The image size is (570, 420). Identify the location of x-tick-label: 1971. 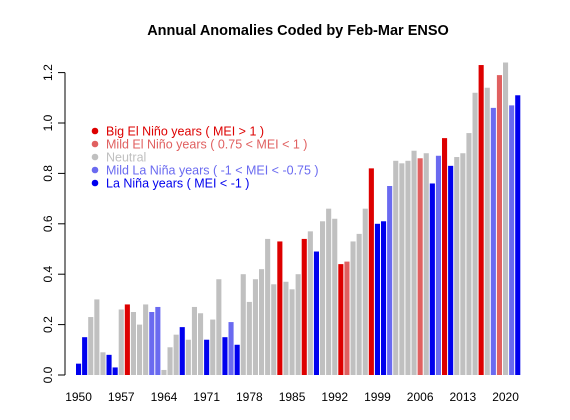
(206, 397).